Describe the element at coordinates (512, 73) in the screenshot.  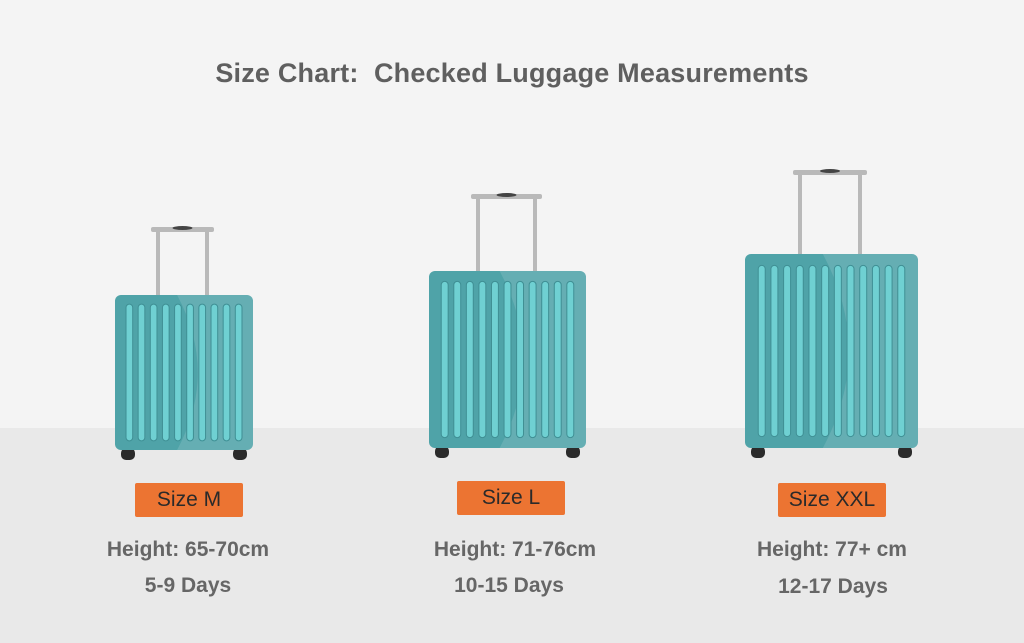
I see `page-title: Size Chart: Checked Luggage Measurements` at that location.